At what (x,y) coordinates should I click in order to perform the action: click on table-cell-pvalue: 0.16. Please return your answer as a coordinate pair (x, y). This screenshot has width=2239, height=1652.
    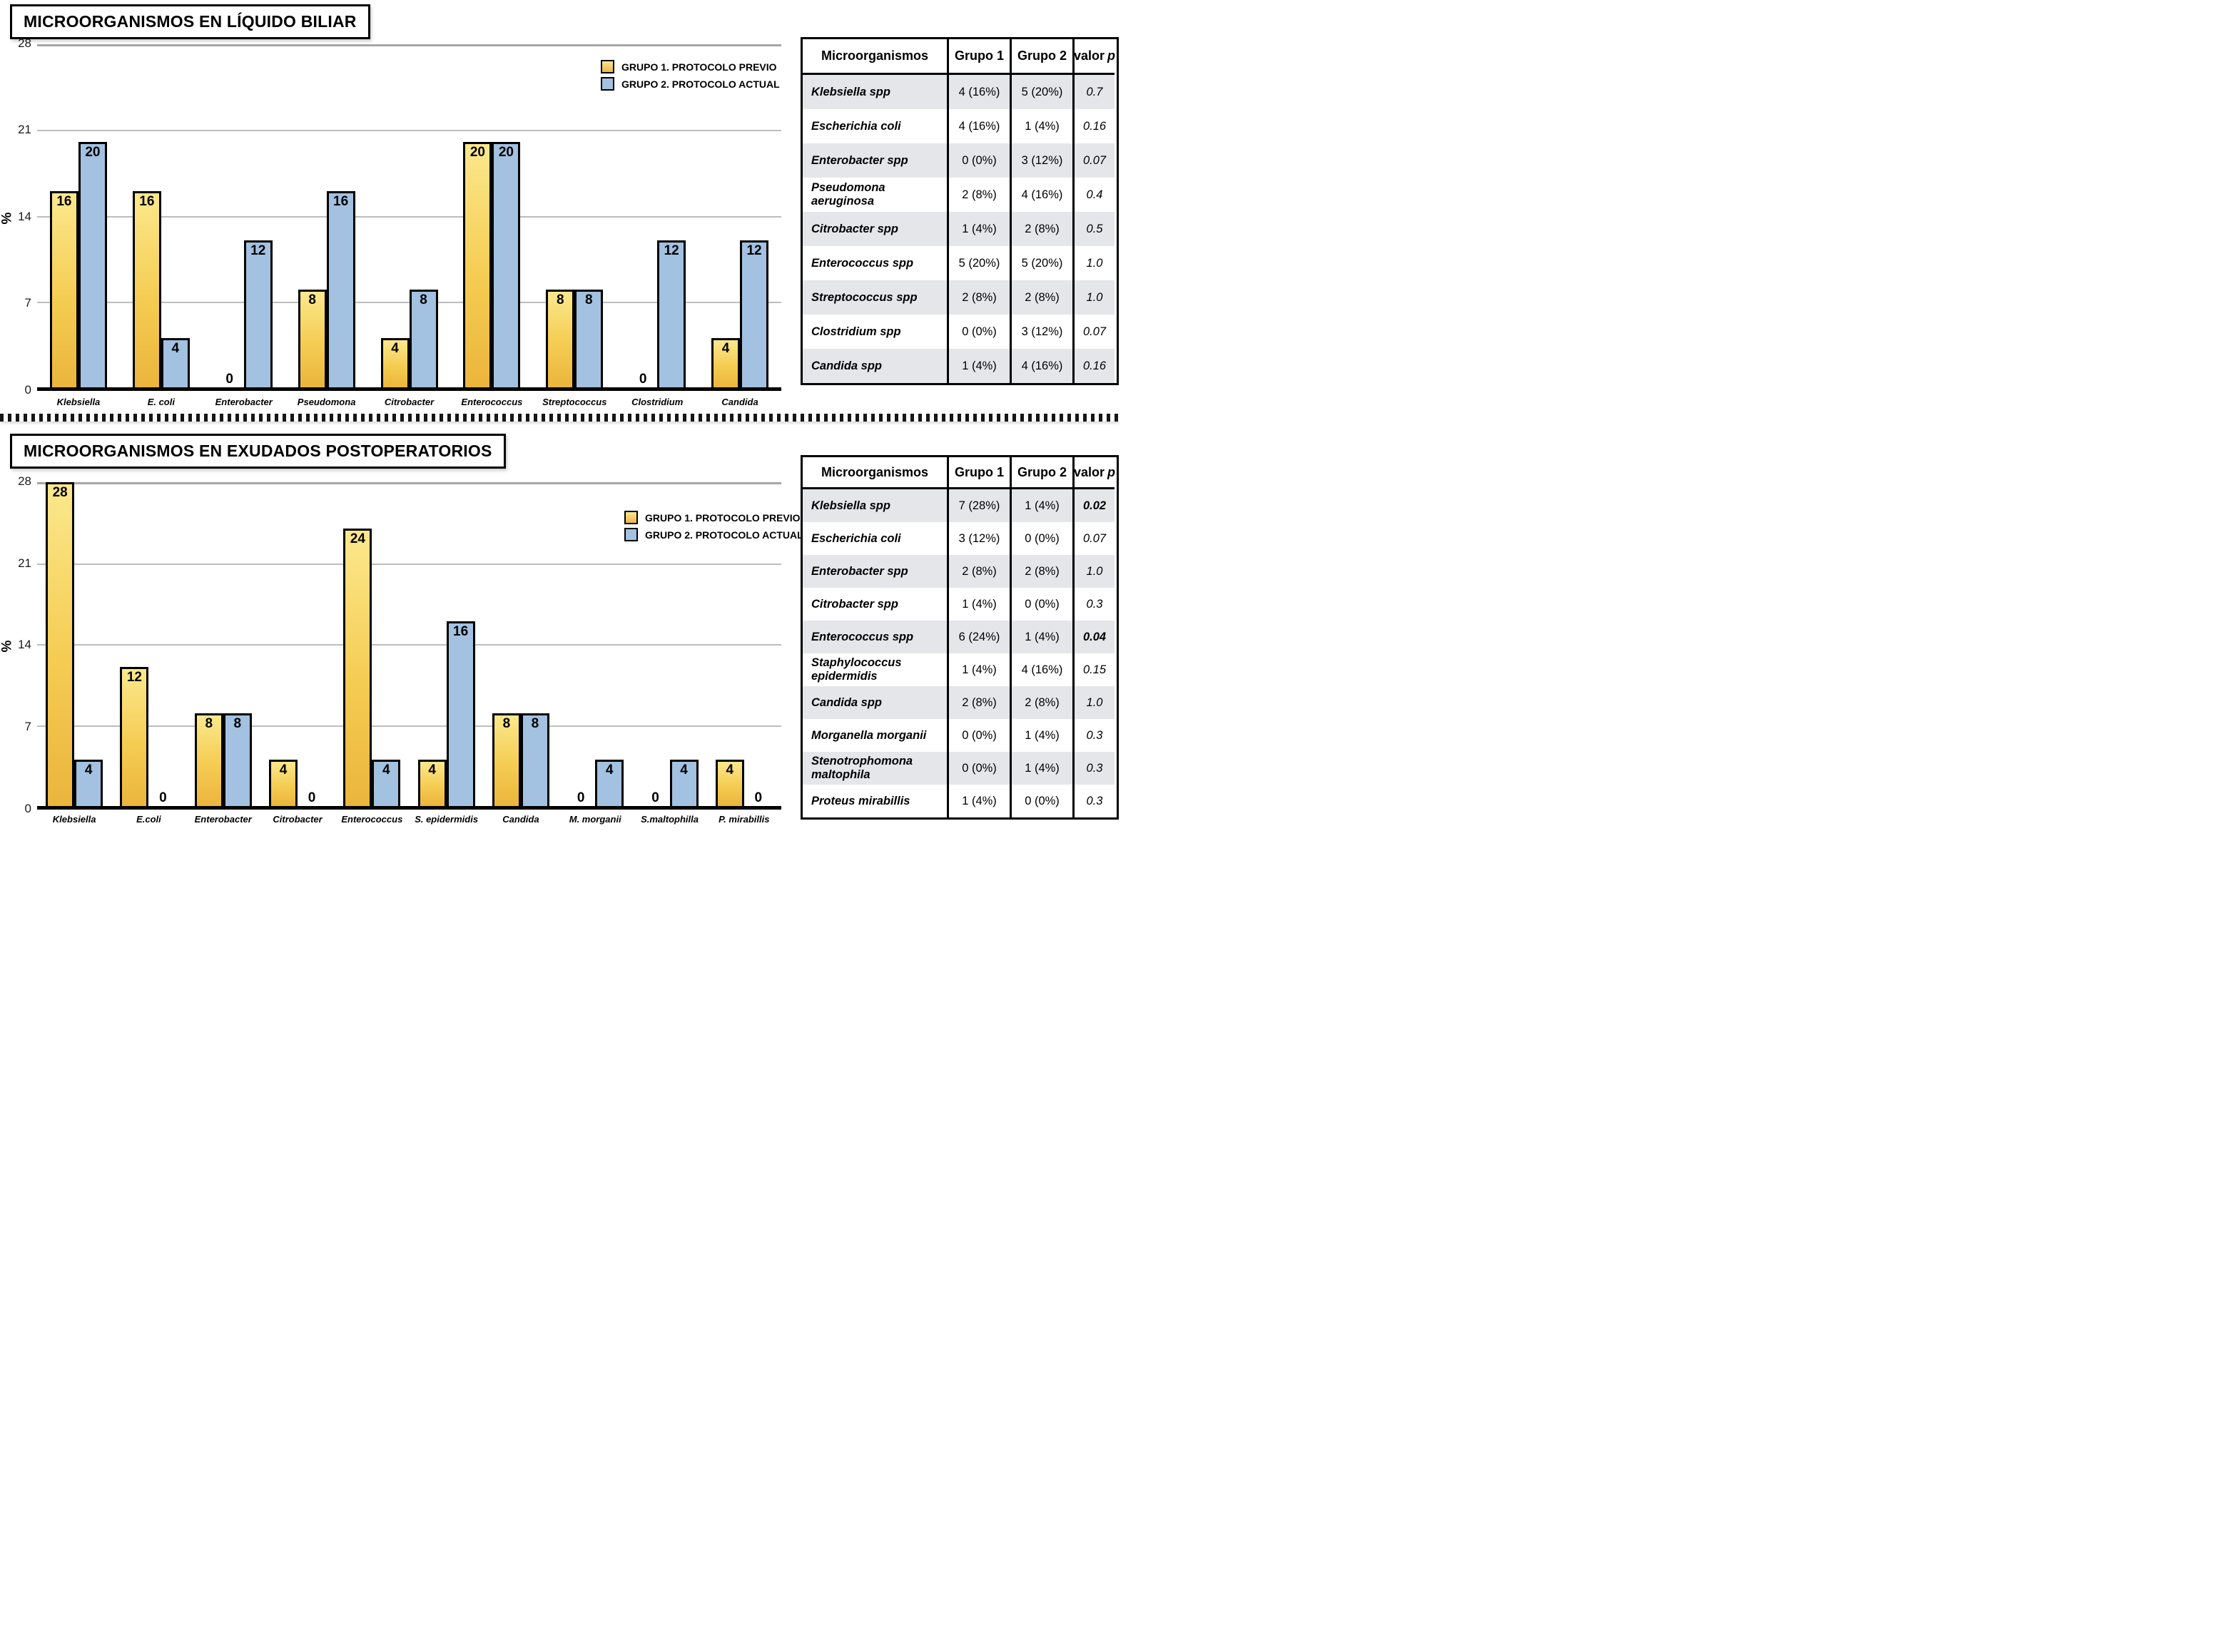
    Looking at the image, I should click on (1093, 126).